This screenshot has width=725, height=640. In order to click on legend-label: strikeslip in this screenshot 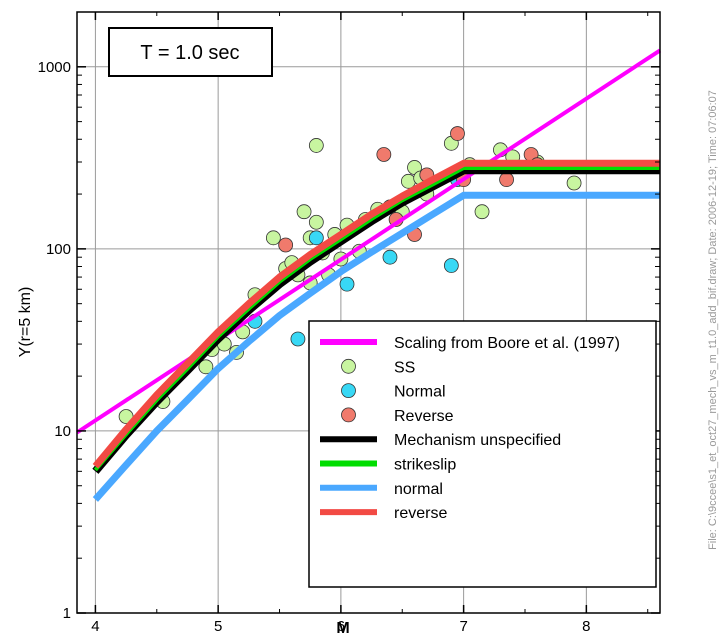, I will do `click(425, 465)`.